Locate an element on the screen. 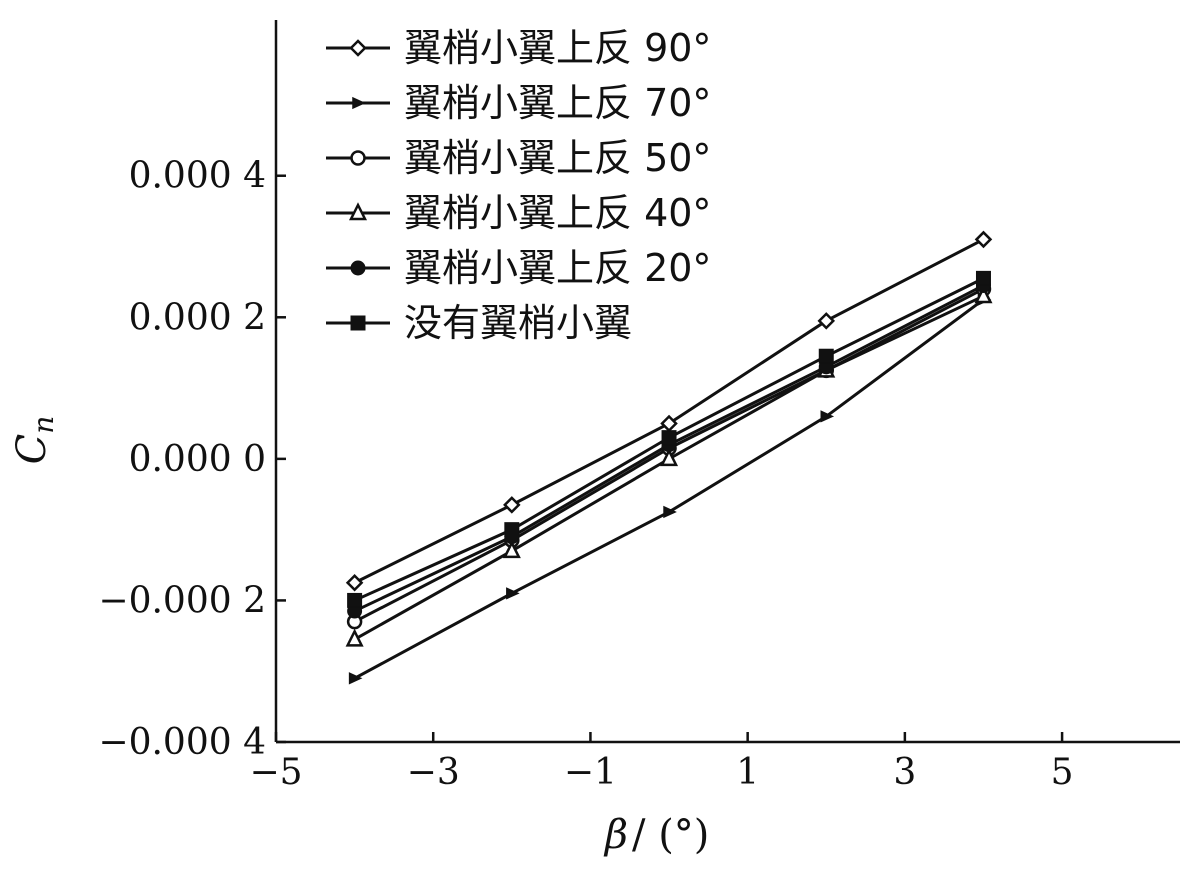  legend-entry: 翼梢小翼上反 70° is located at coordinates (518, 103).